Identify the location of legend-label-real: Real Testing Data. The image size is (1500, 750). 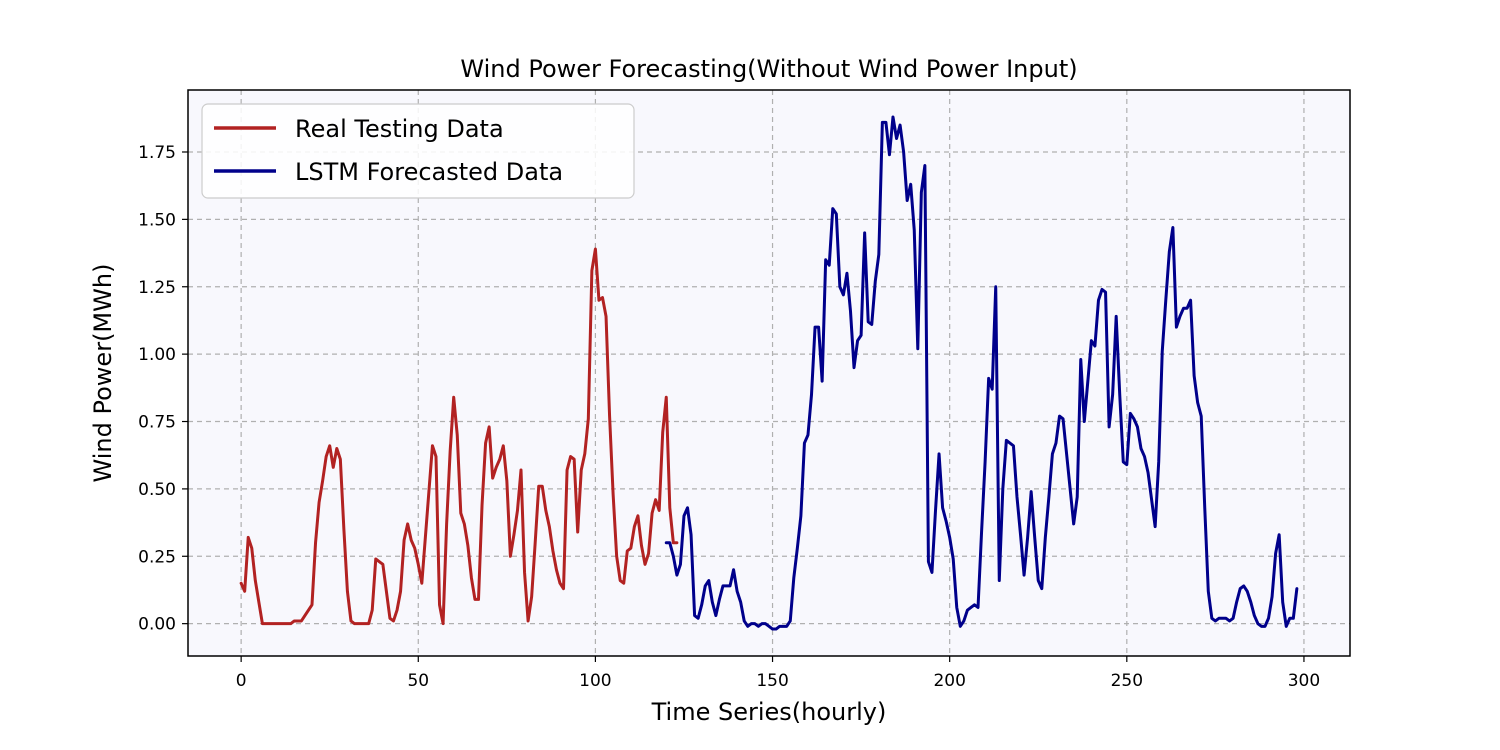
(399, 129).